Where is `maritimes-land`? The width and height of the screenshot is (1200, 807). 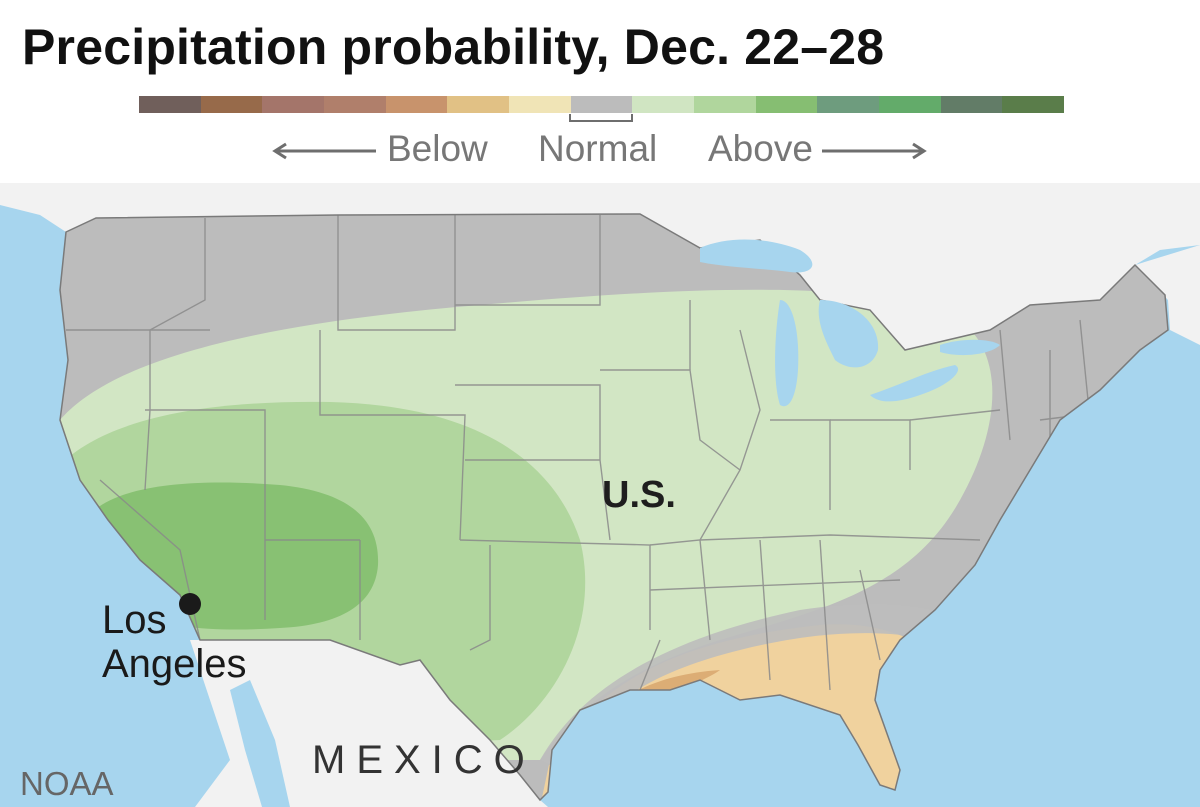 maritimes-land is located at coordinates (1167, 295).